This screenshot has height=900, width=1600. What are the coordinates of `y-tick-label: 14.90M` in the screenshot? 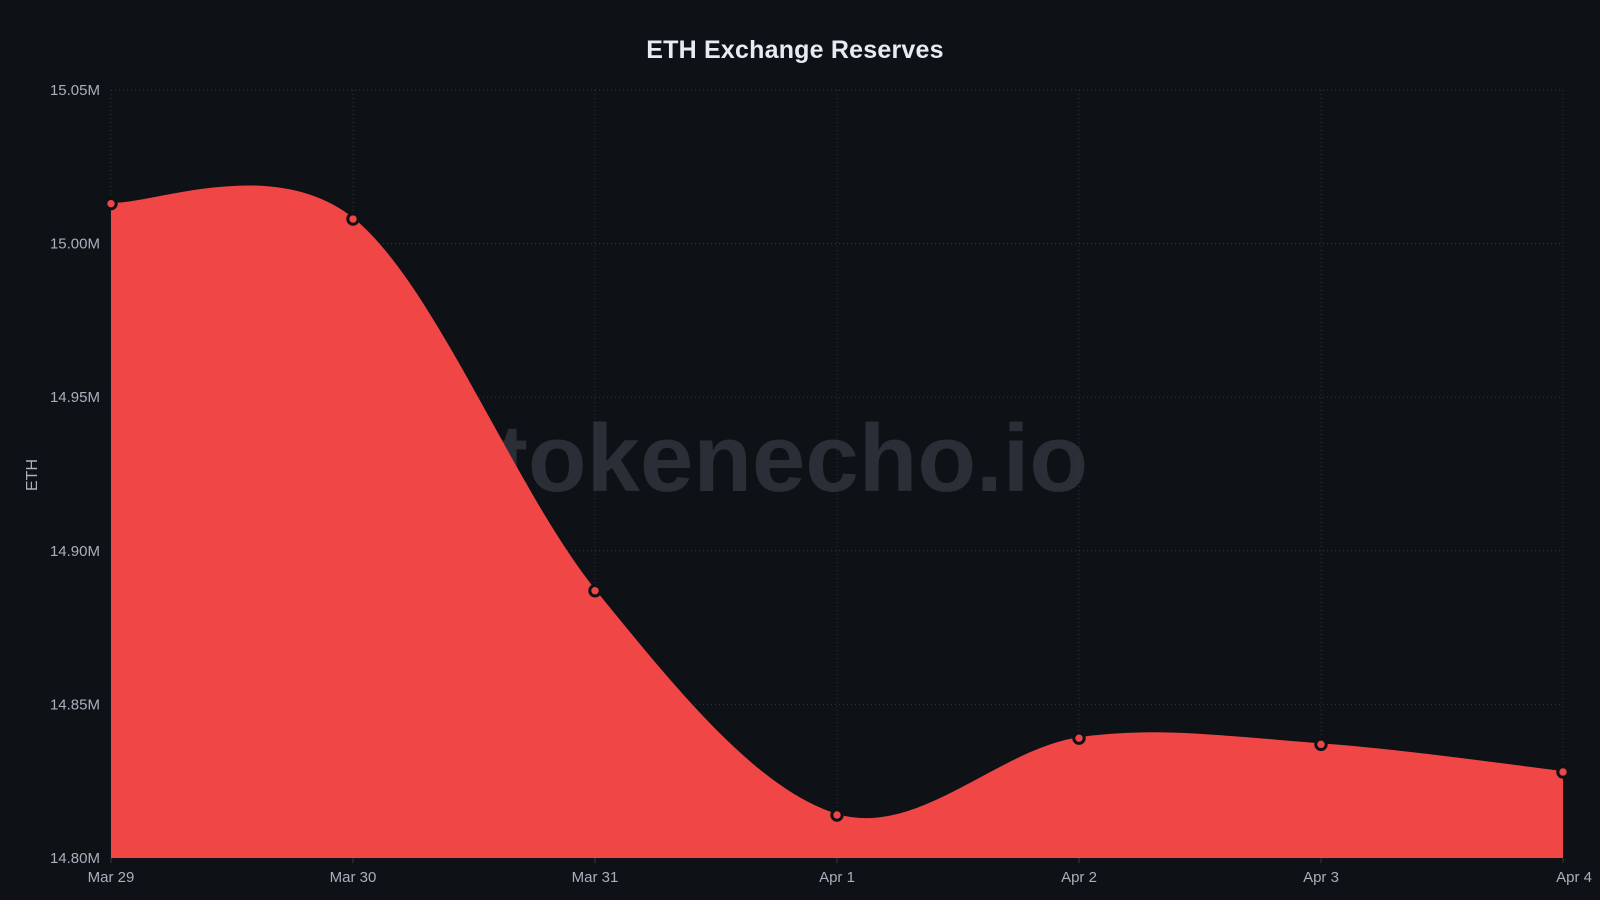 It's located at (75, 551).